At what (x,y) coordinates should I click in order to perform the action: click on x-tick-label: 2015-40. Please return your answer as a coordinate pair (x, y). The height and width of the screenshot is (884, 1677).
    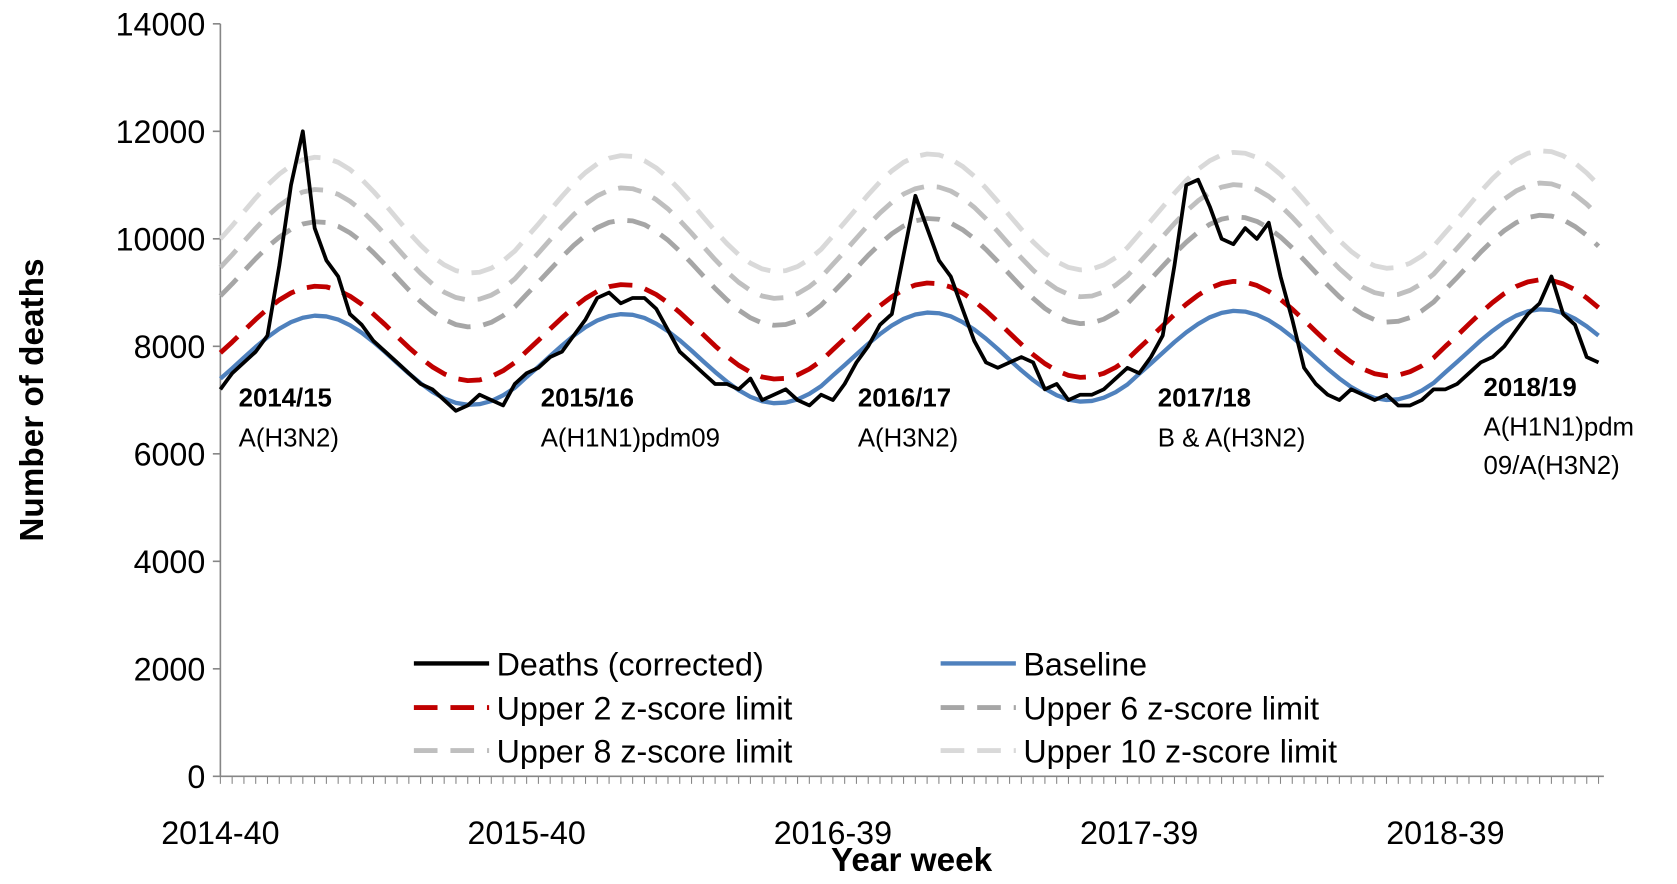
    Looking at the image, I should click on (526, 833).